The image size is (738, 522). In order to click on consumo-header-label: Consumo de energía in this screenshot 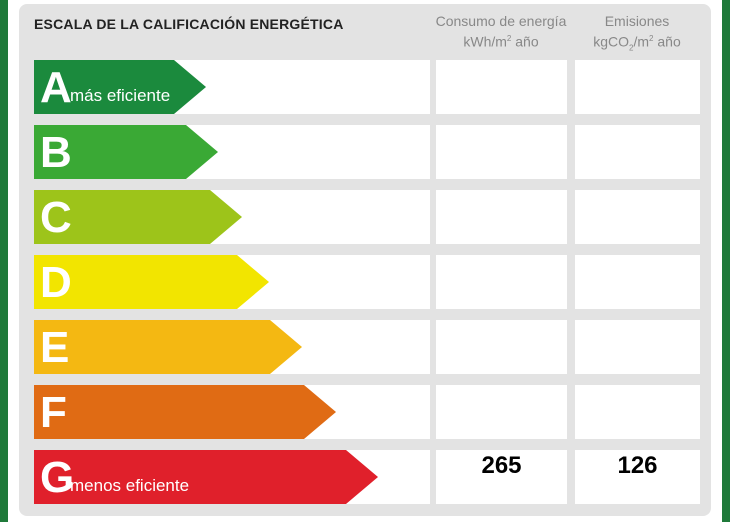, I will do `click(501, 21)`.